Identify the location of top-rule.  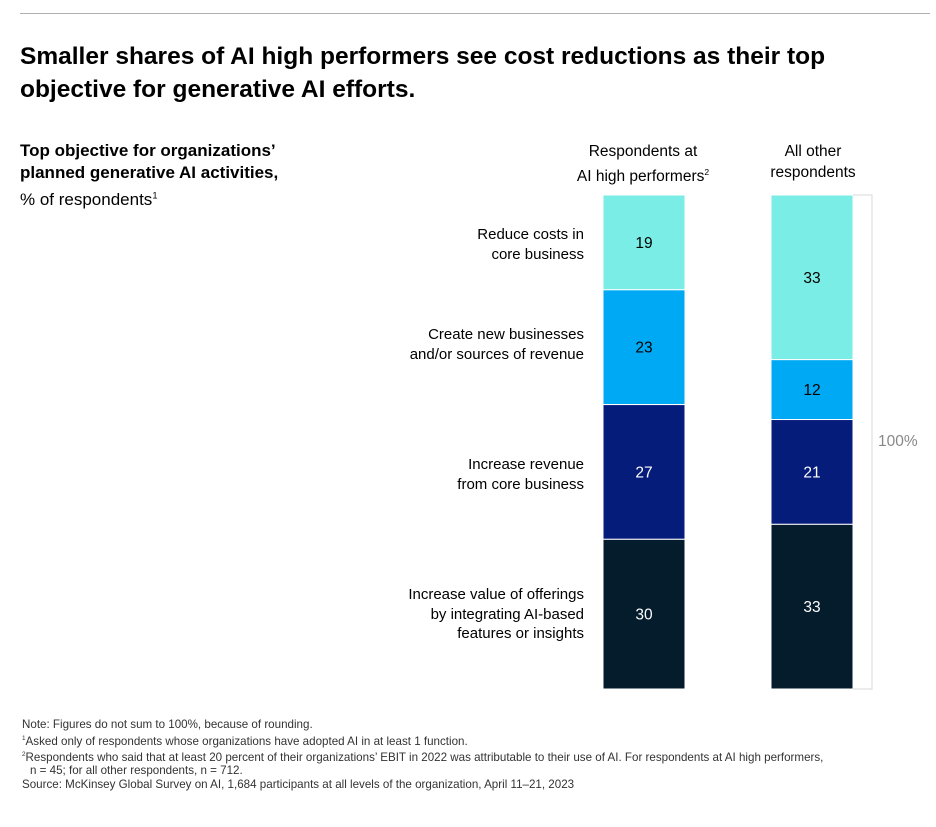
(475, 13).